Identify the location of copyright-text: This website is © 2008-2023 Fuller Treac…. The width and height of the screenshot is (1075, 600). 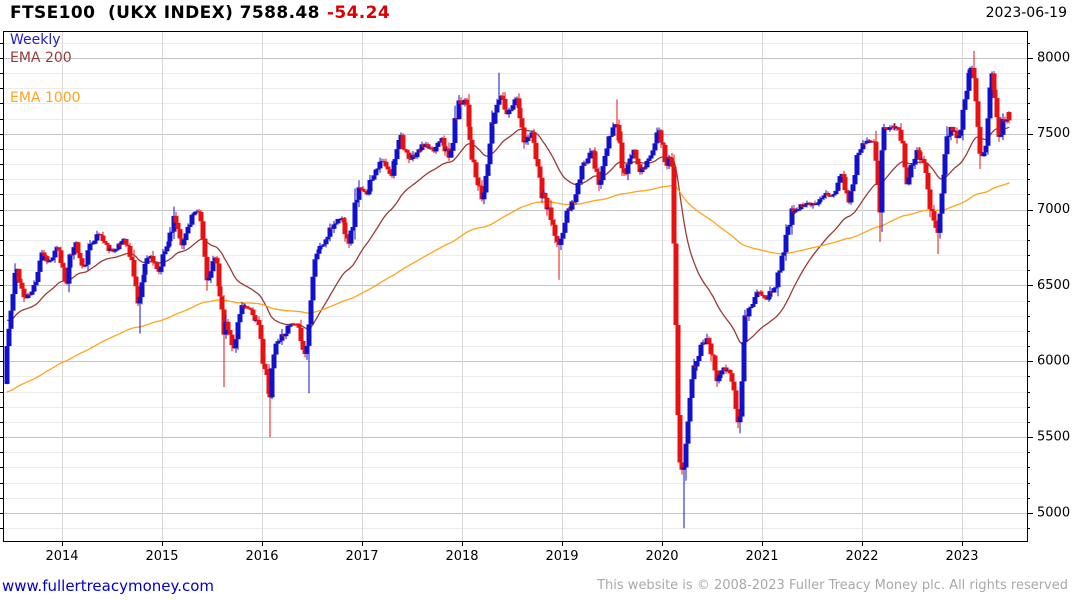
(832, 585).